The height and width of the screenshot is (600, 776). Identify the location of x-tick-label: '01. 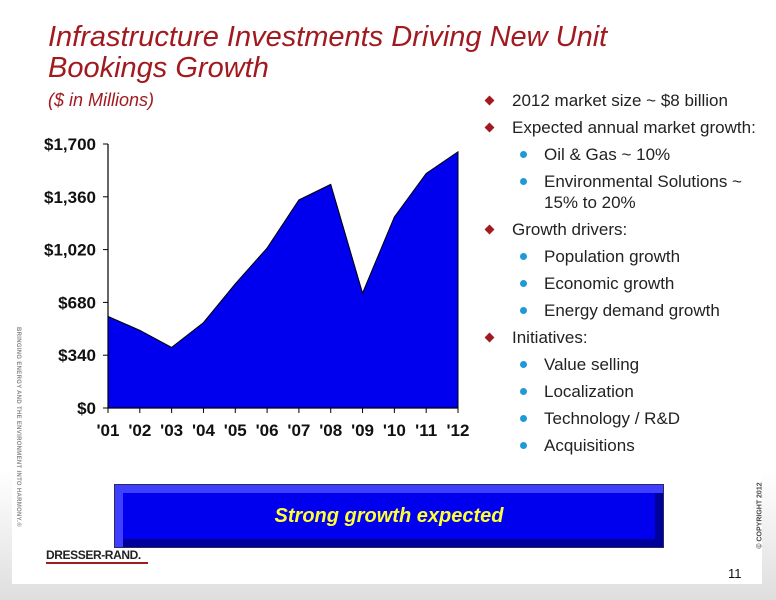
(108, 430).